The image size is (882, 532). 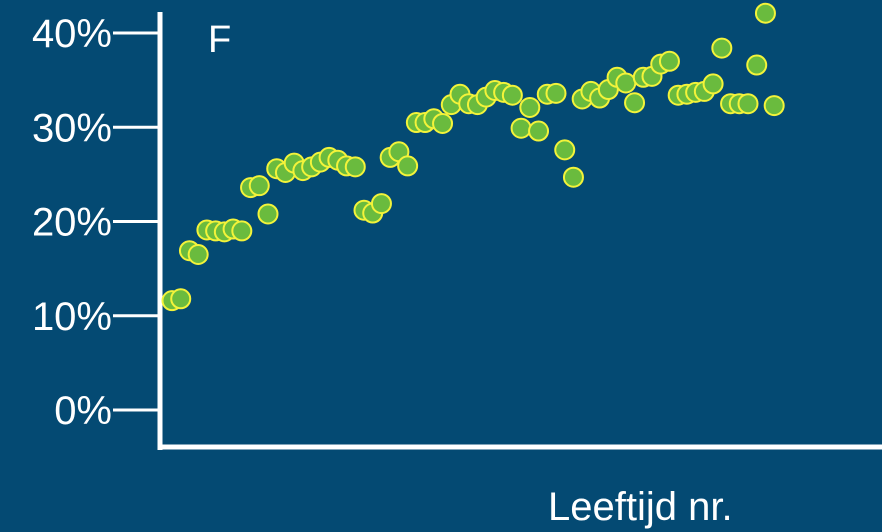 What do you see at coordinates (72, 317) in the screenshot?
I see `y-tick-label: 10%` at bounding box center [72, 317].